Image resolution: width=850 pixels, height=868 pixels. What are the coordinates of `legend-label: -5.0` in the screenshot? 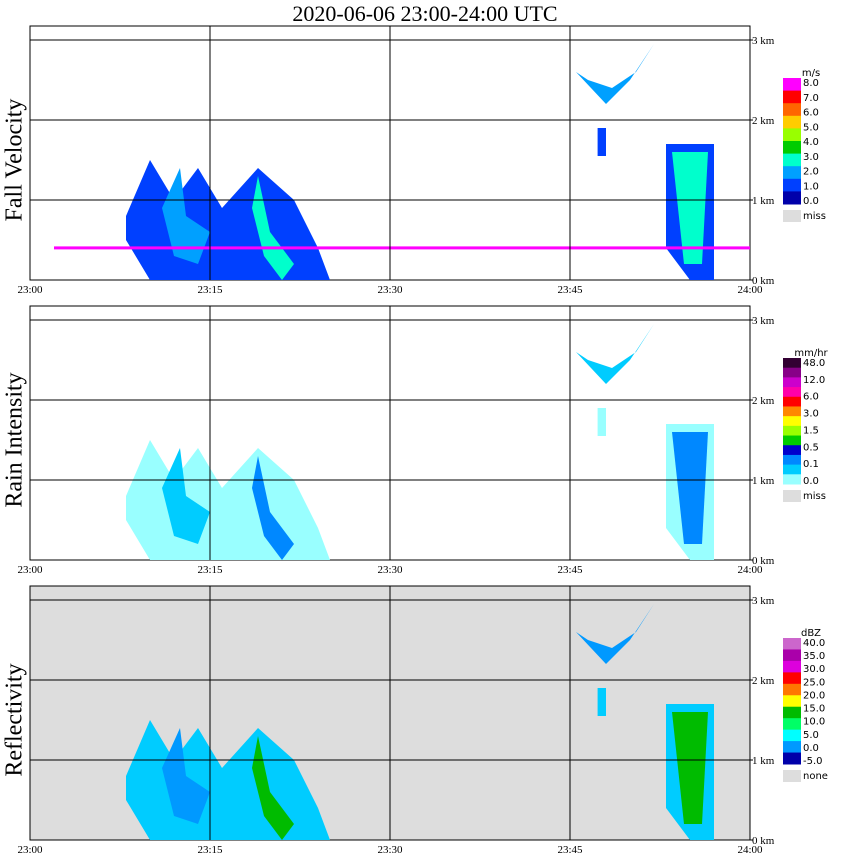 It's located at (813, 761).